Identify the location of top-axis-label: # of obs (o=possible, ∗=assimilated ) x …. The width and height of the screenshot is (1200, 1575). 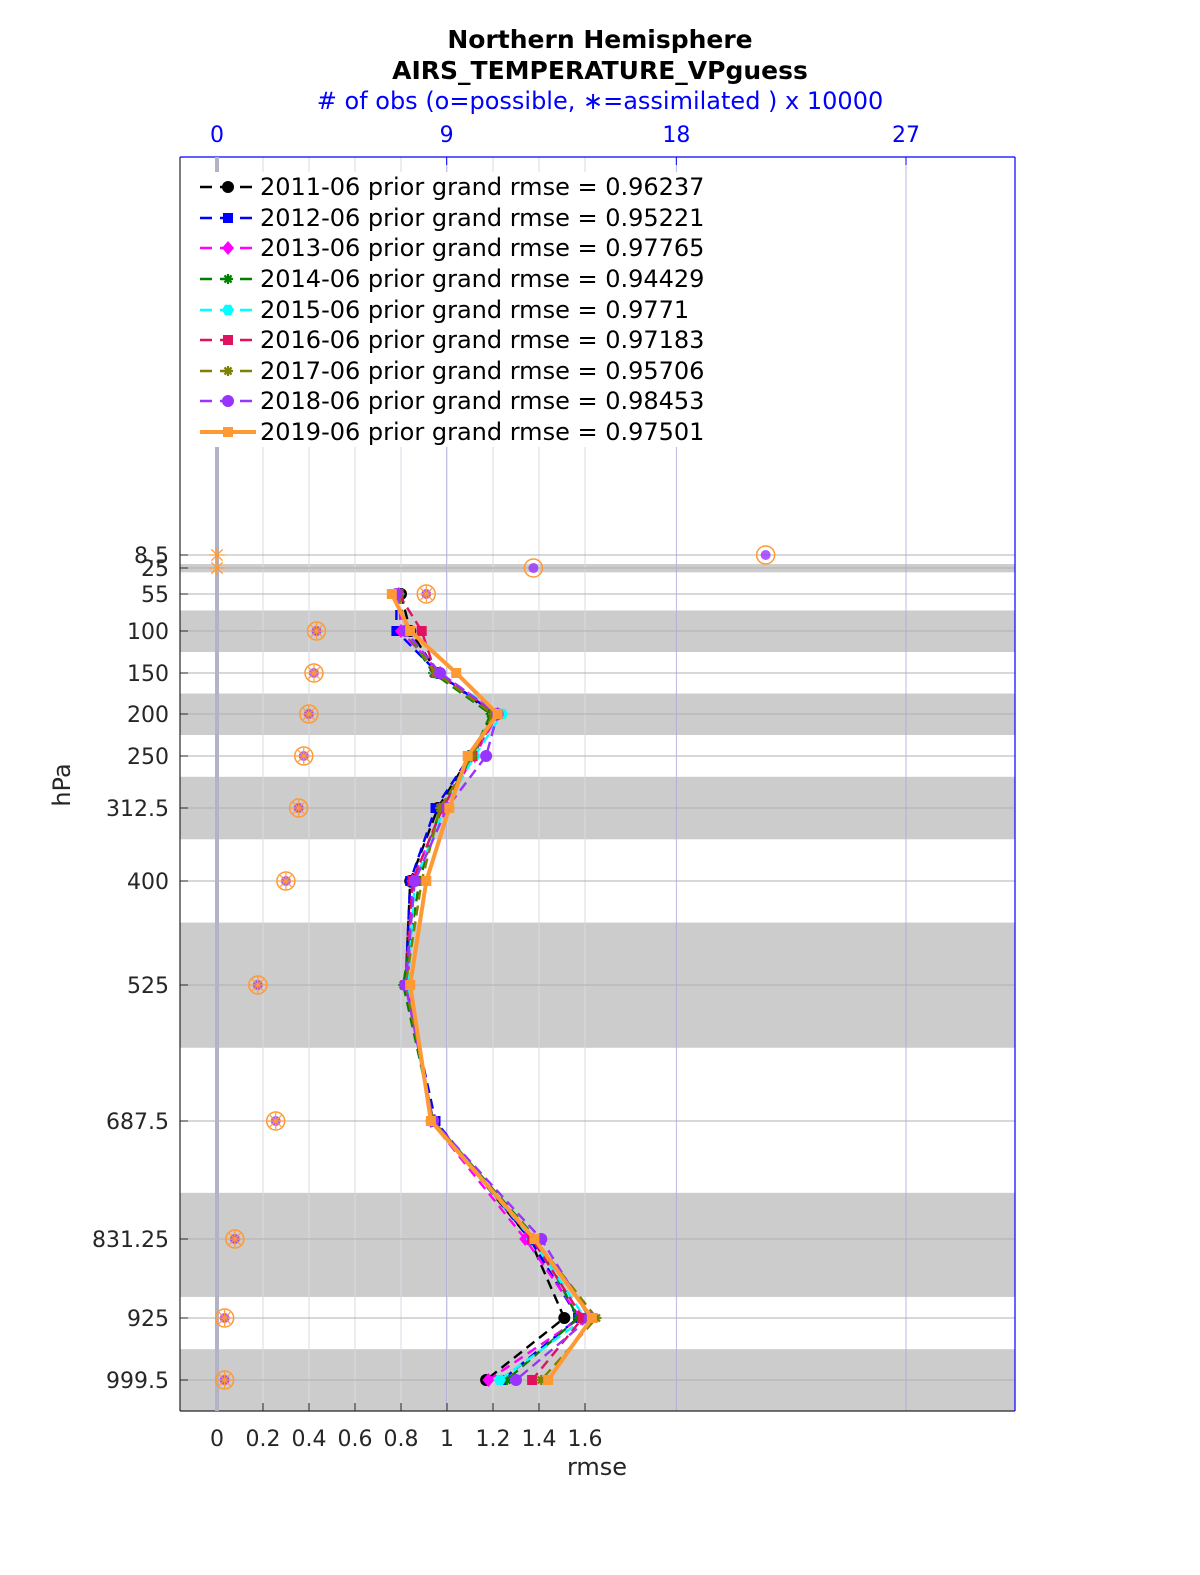
(600, 101).